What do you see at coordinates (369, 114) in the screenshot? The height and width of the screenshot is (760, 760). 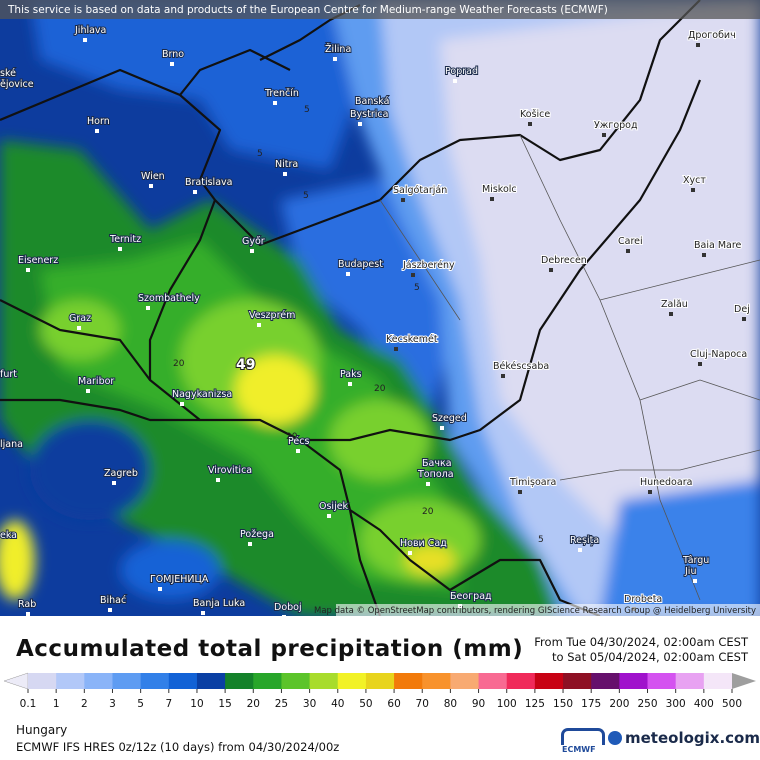 I see `city-label: Bystrica` at bounding box center [369, 114].